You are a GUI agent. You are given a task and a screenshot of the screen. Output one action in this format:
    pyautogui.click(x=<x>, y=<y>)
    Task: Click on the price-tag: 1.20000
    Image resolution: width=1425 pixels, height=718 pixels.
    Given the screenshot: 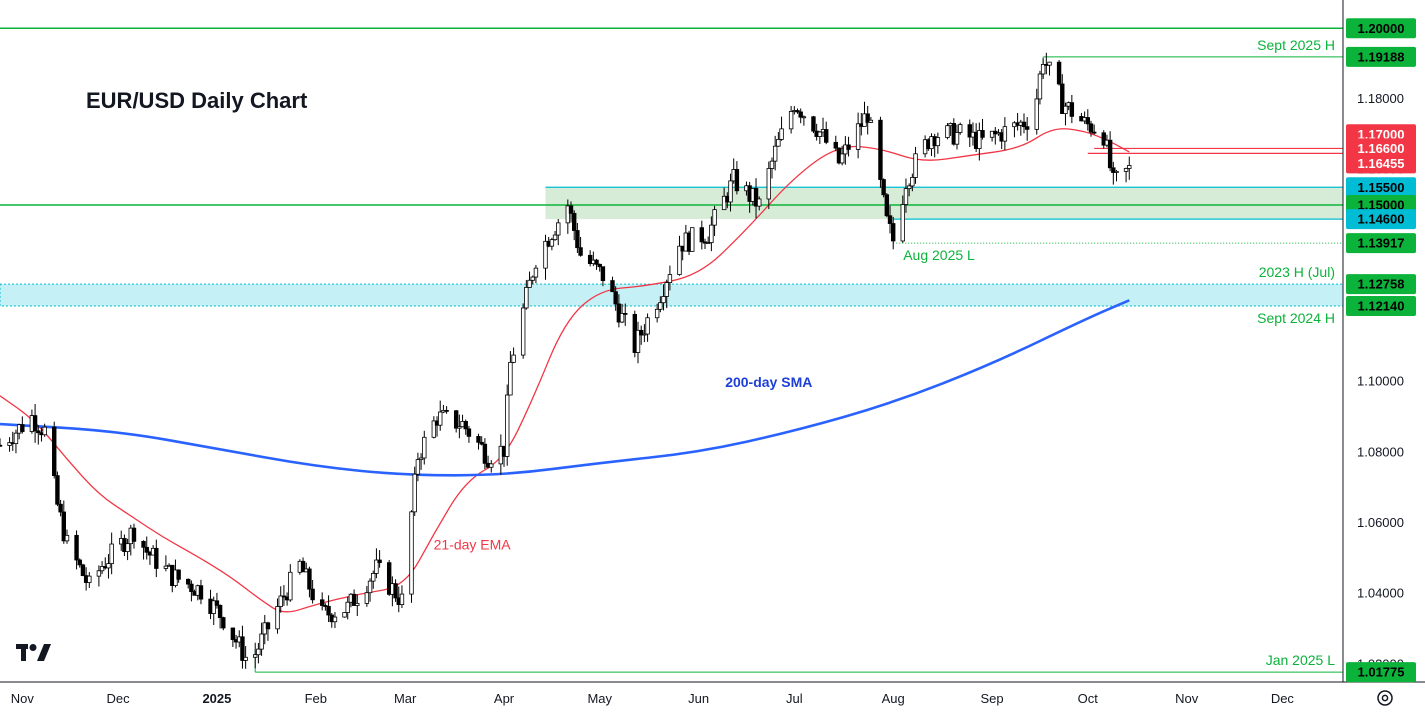 What is the action you would take?
    pyautogui.click(x=1381, y=28)
    